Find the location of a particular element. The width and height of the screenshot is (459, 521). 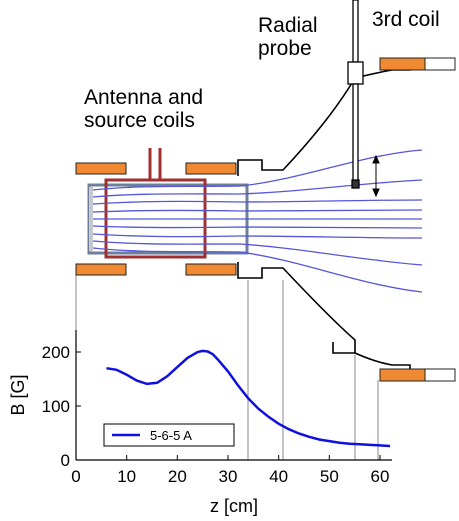

x-tick-label: 10 is located at coordinates (126, 476).